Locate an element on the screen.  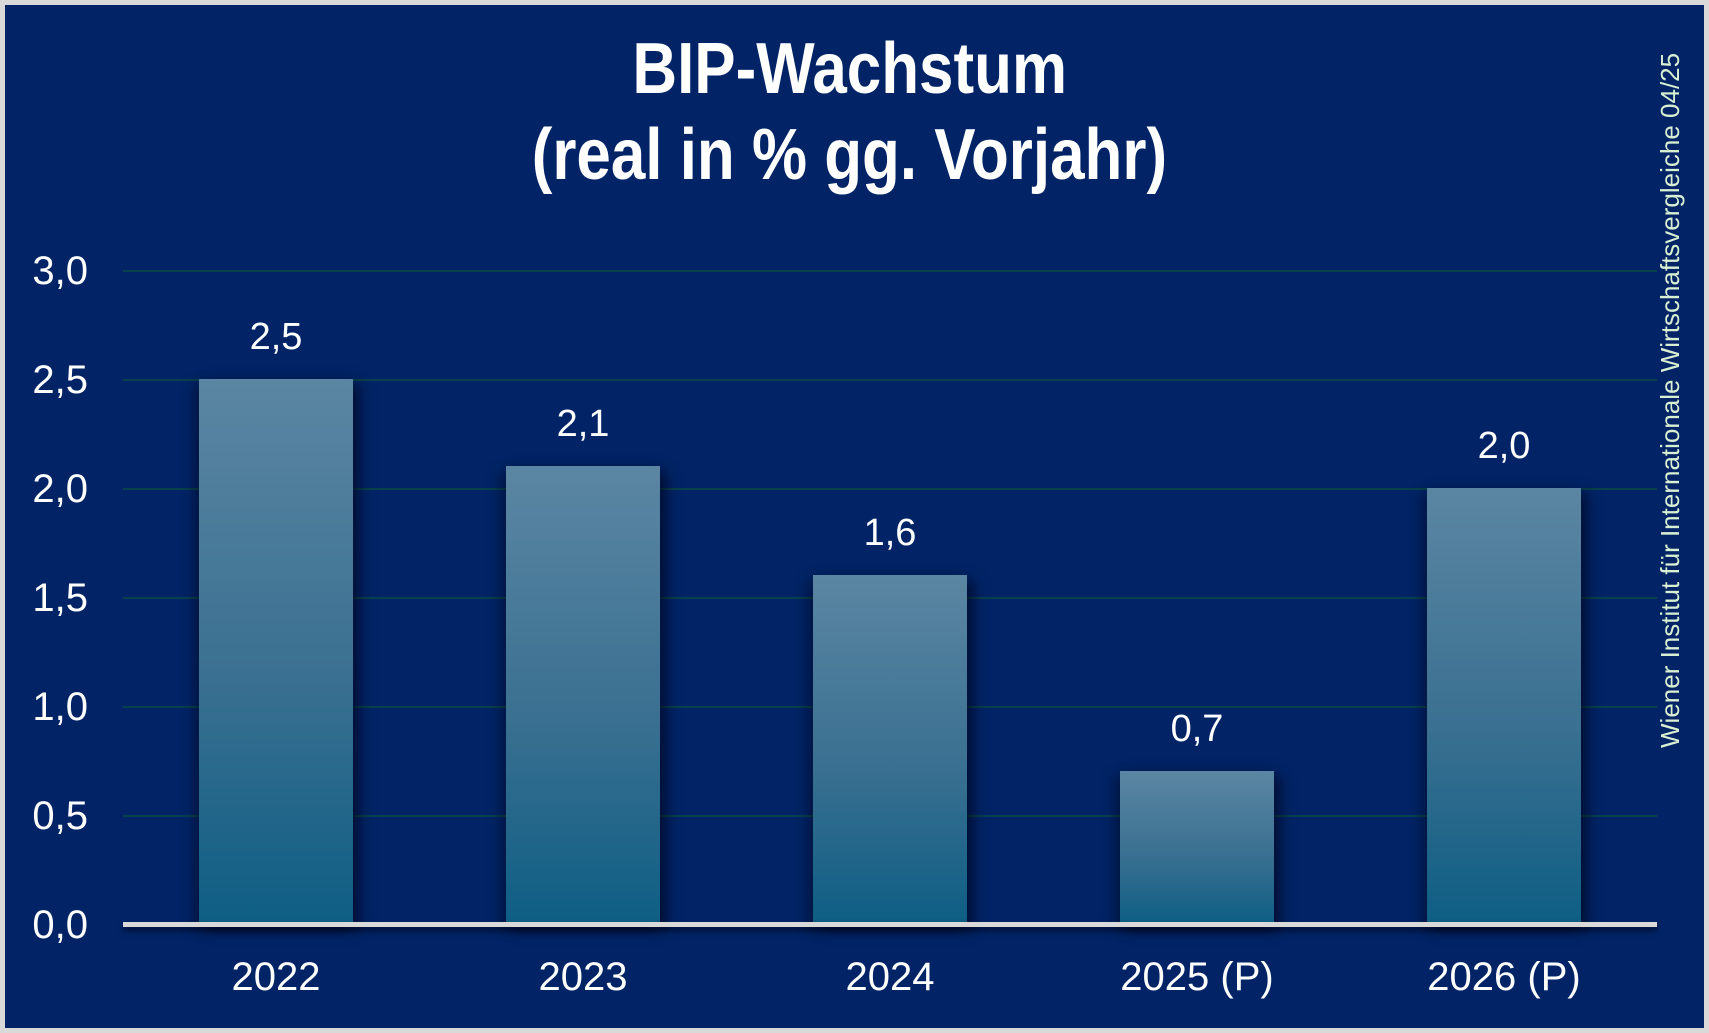
y-axis-tick-label: 1,5 is located at coordinates (60, 598).